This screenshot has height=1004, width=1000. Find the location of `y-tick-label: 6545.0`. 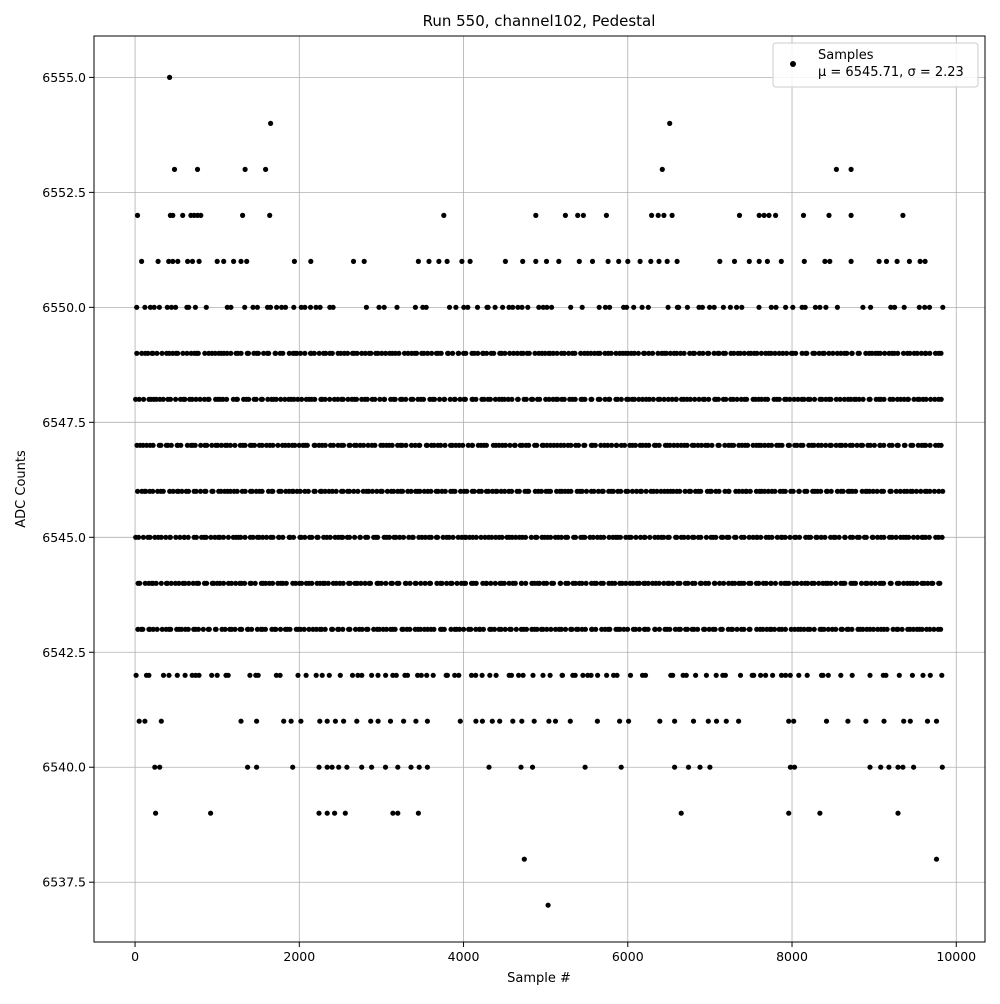

y-tick-label: 6545.0 is located at coordinates (64, 537).